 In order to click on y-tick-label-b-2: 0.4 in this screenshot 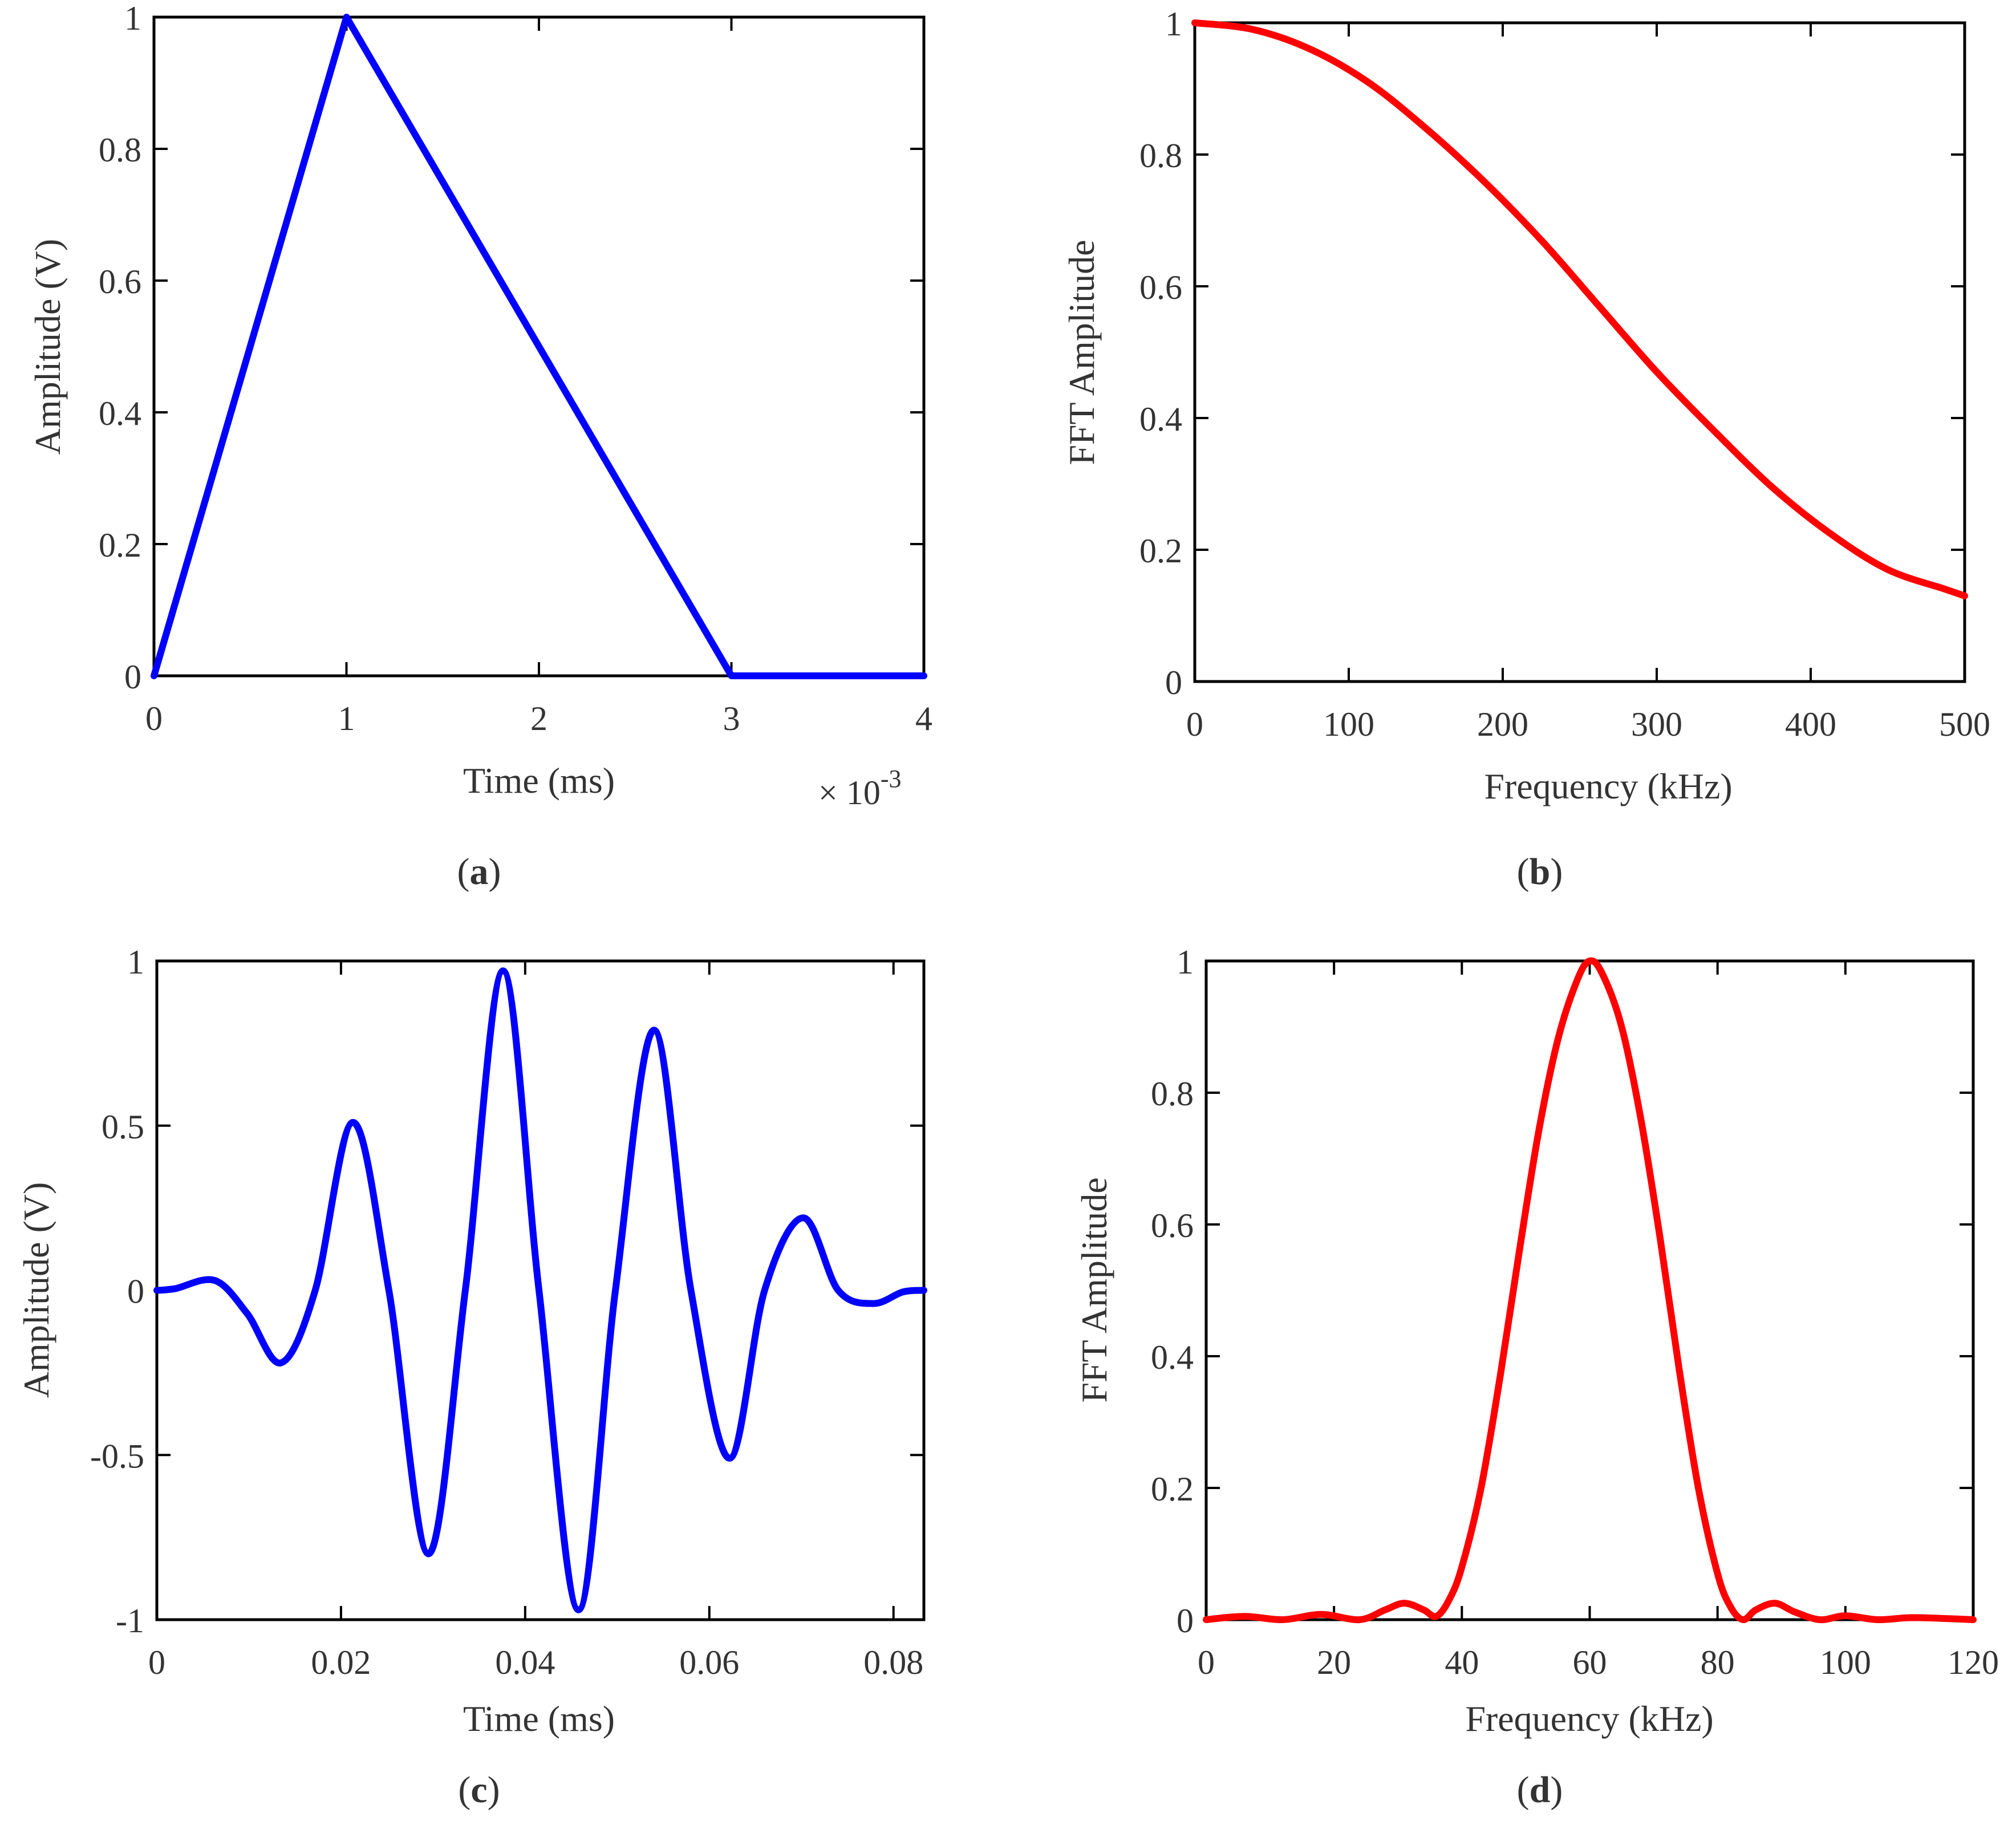, I will do `click(1160, 419)`.